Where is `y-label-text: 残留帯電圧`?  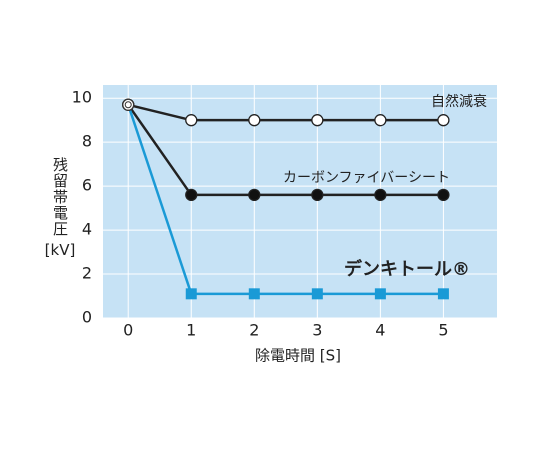
y-label-text: 残留帯電圧 is located at coordinates (60, 197).